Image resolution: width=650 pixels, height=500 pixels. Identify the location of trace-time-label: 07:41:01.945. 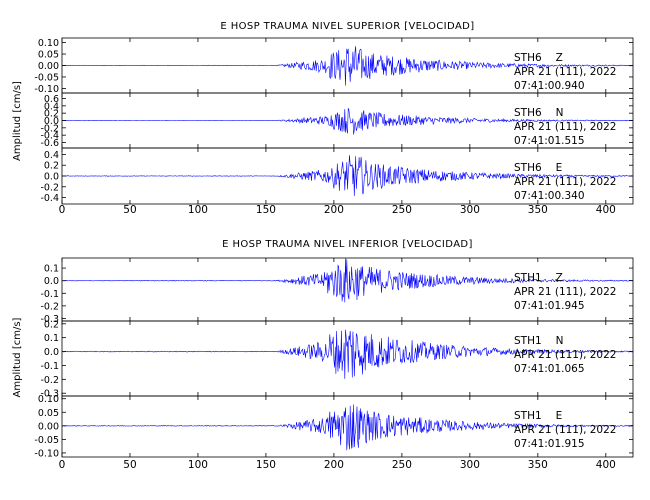
(549, 306).